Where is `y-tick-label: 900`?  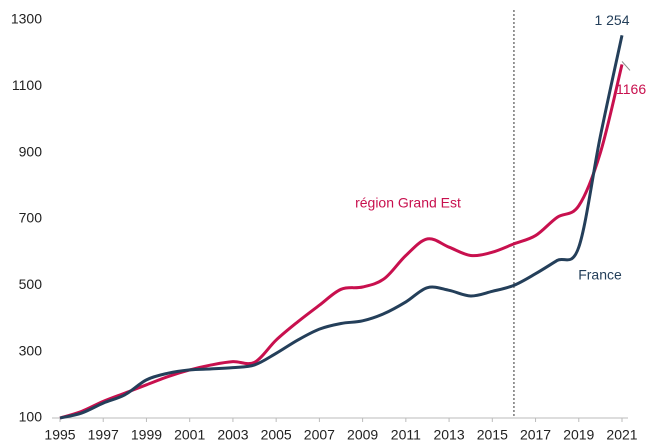
y-tick-label: 900 is located at coordinates (31, 151).